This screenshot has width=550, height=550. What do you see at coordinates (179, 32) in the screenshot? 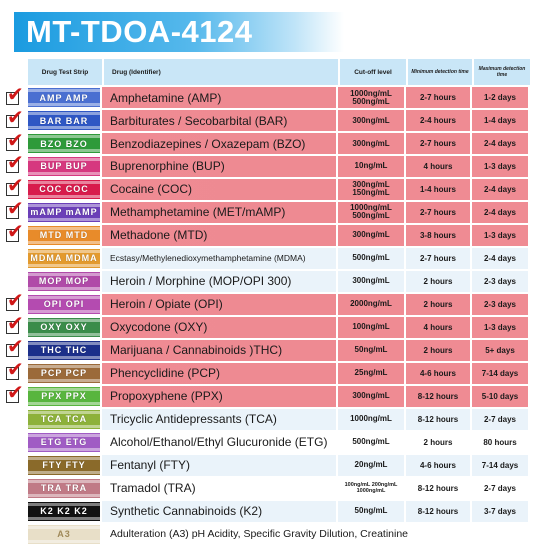
I see `title-banner: MT-TDOA-4124` at bounding box center [179, 32].